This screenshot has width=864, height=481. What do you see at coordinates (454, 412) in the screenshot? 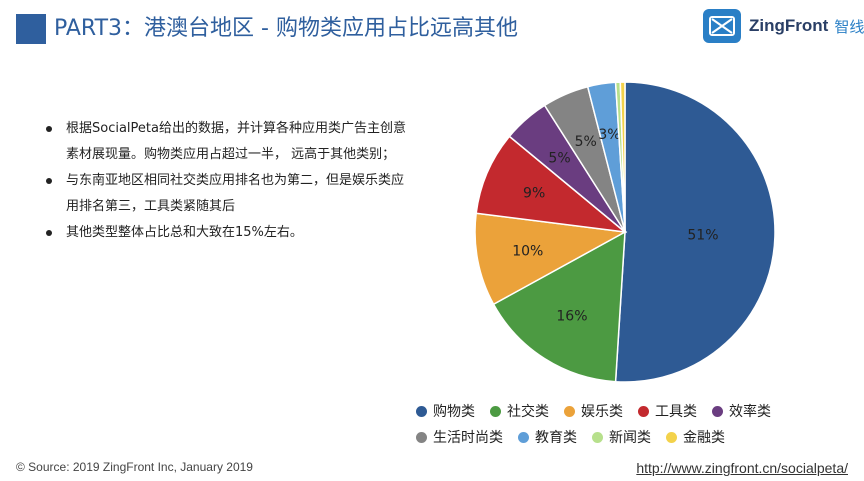
I see `legend-label: 购物类` at bounding box center [454, 412].